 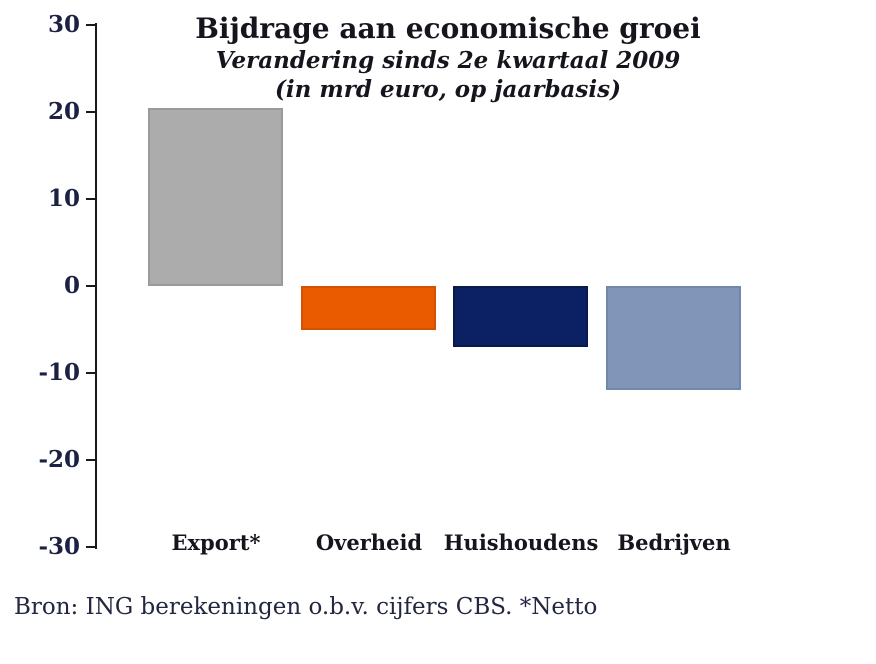 I want to click on bar-overheid, so click(x=368, y=308).